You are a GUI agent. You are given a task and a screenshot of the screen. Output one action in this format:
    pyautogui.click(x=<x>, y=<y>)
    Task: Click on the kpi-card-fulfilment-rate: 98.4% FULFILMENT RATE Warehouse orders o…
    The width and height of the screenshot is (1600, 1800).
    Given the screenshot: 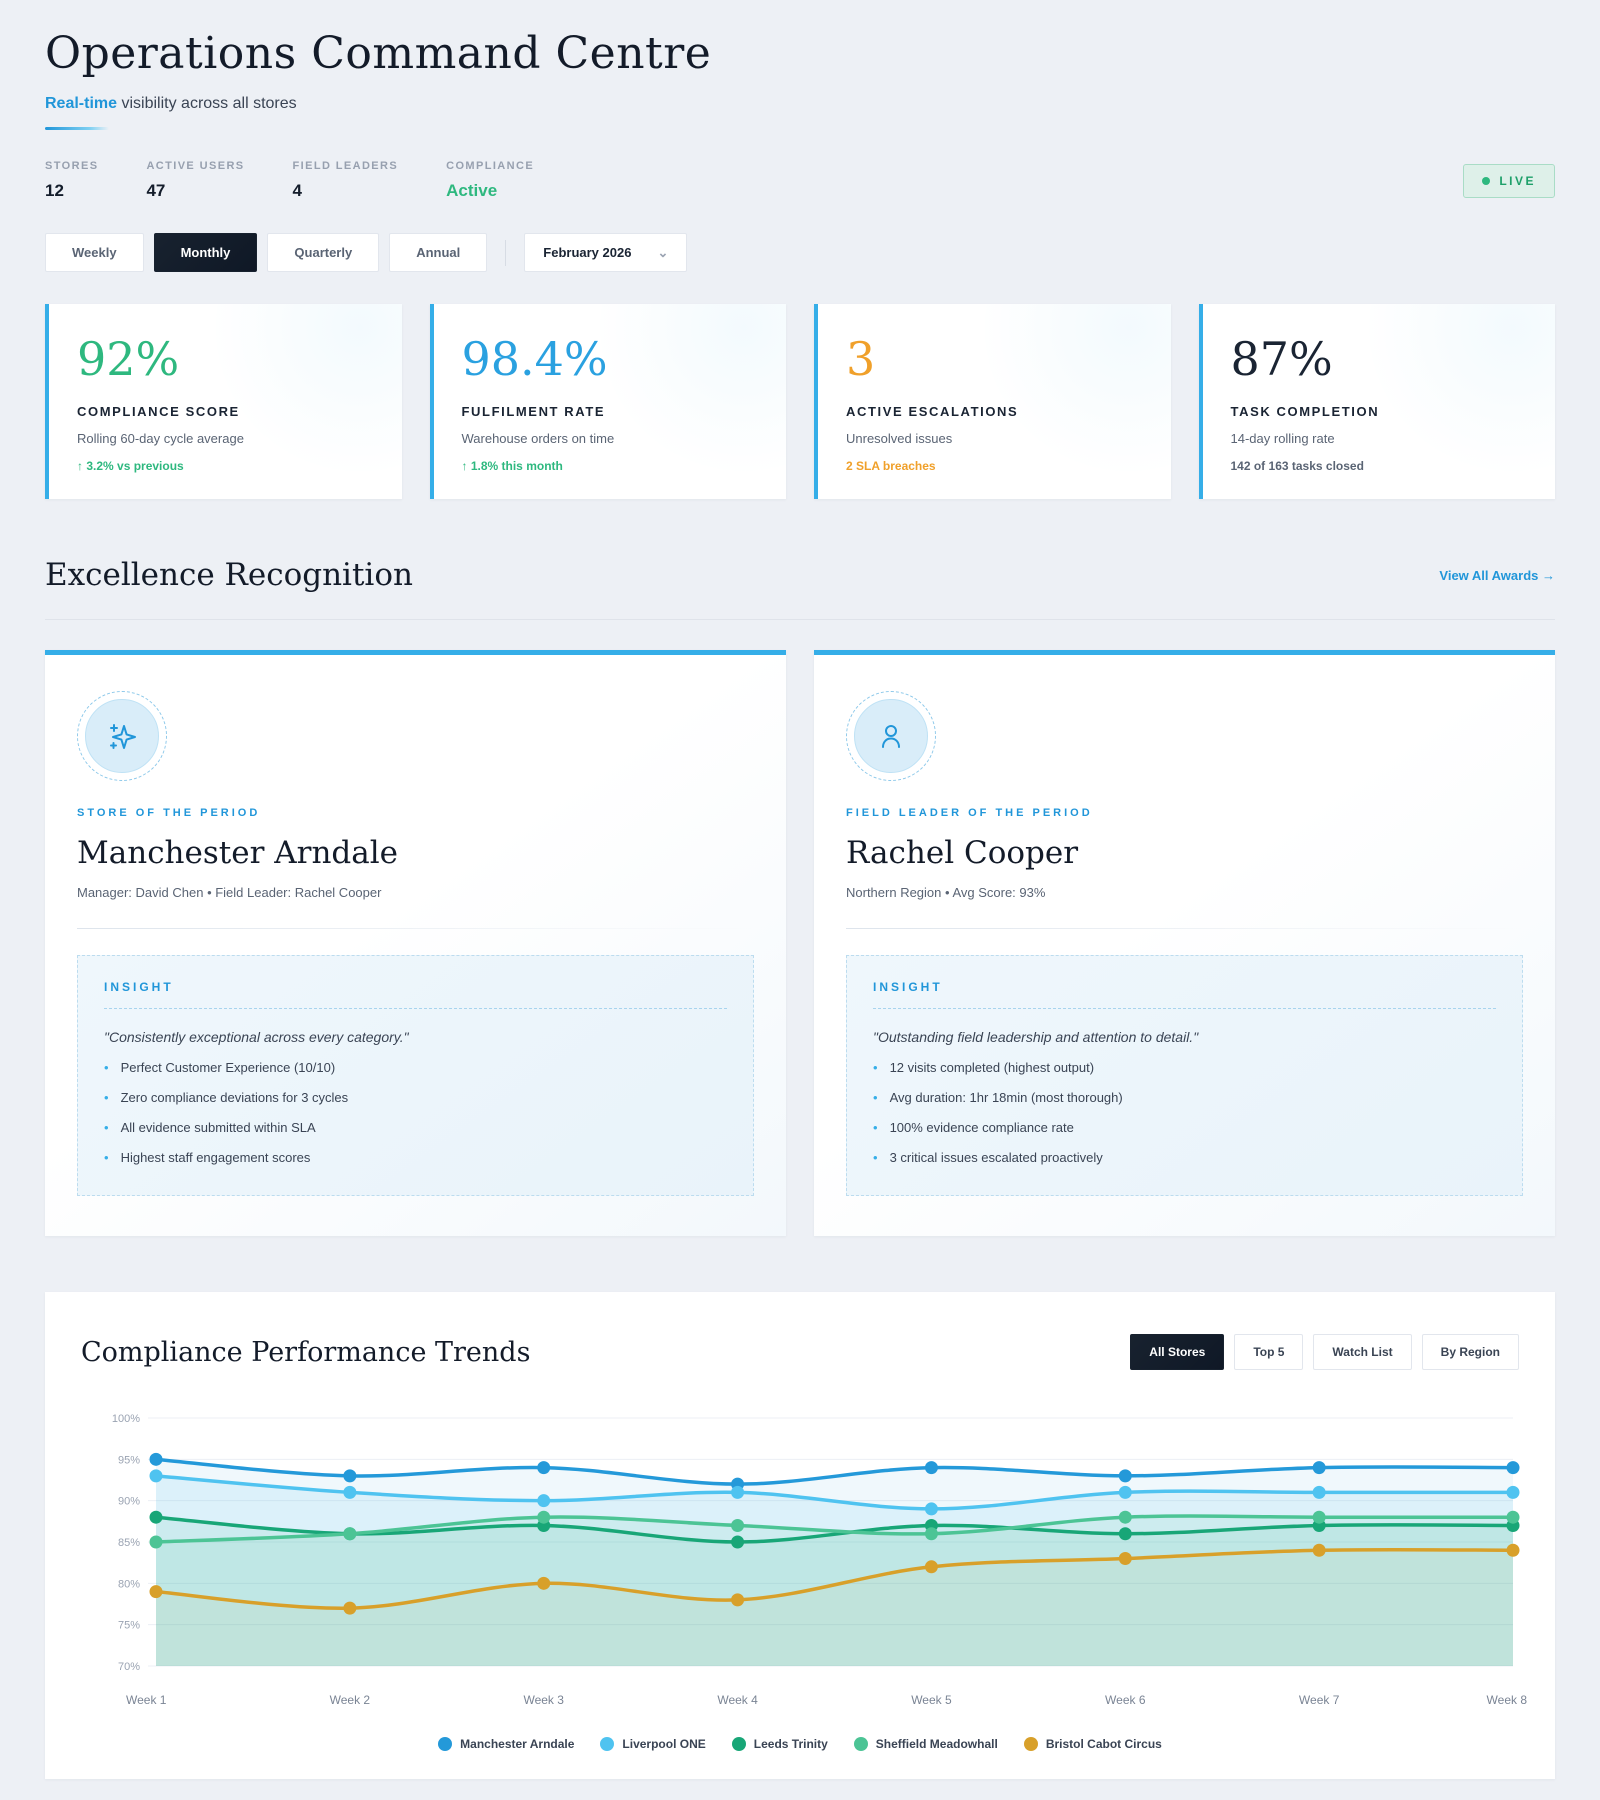 What is the action you would take?
    pyautogui.click(x=607, y=401)
    